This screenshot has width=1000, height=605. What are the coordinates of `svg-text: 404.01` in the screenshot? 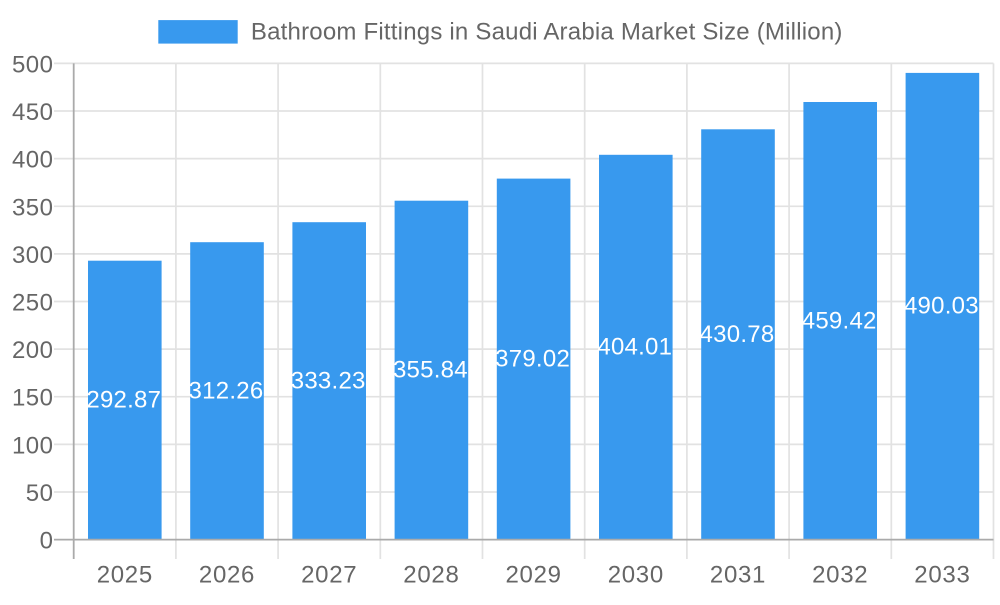 It's located at (634, 347).